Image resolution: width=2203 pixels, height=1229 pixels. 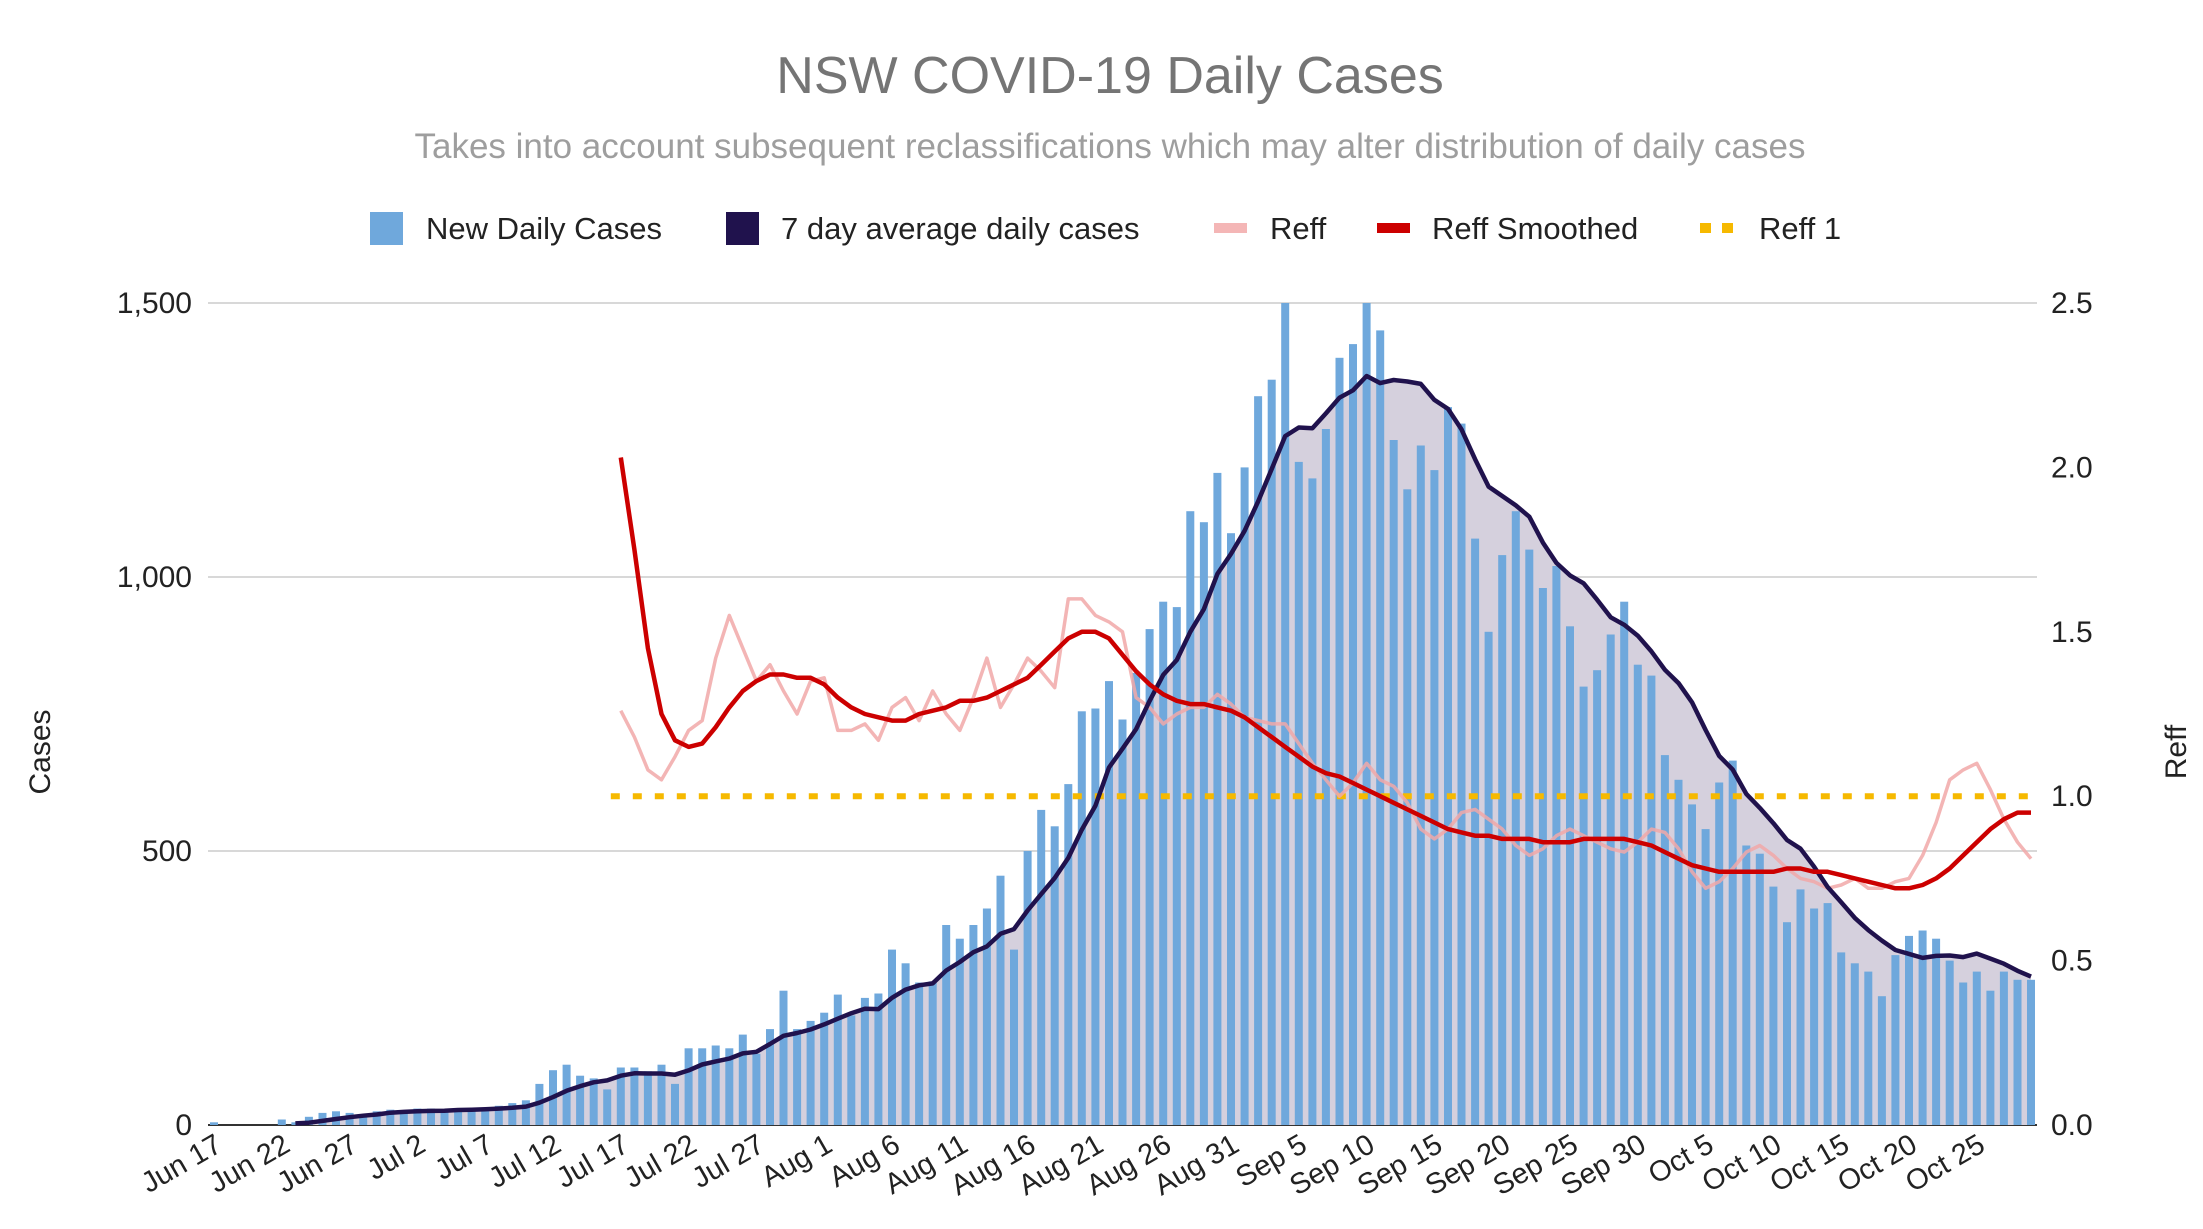 What do you see at coordinates (524, 1161) in the screenshot?
I see `x-tick-label: Jul 12` at bounding box center [524, 1161].